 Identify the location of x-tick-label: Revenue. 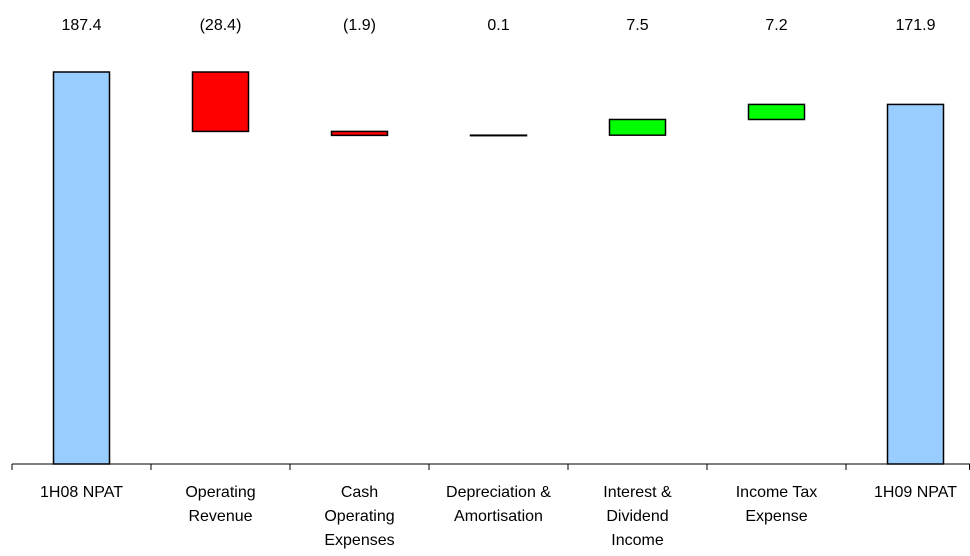
(220, 516).